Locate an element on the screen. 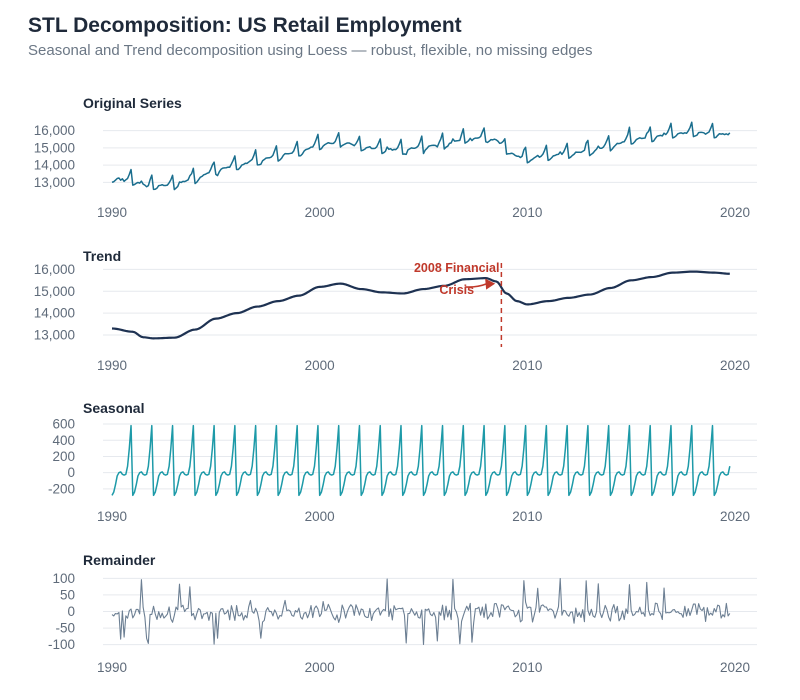 The image size is (800, 700). original-series-line is located at coordinates (421, 156).